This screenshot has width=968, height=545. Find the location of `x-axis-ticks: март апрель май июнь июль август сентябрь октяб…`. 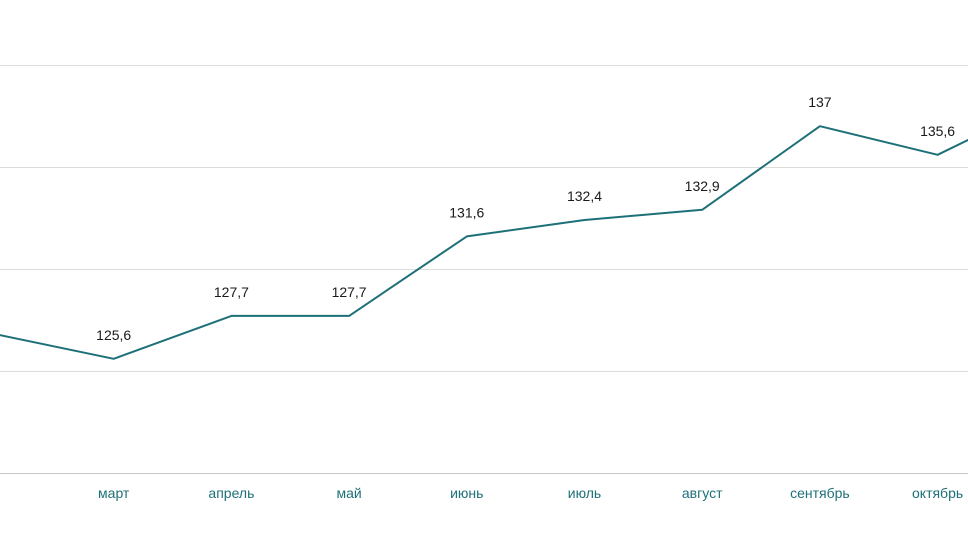

x-axis-ticks: март апрель май июнь июль август сентябрь октяб… is located at coordinates (530, 493).